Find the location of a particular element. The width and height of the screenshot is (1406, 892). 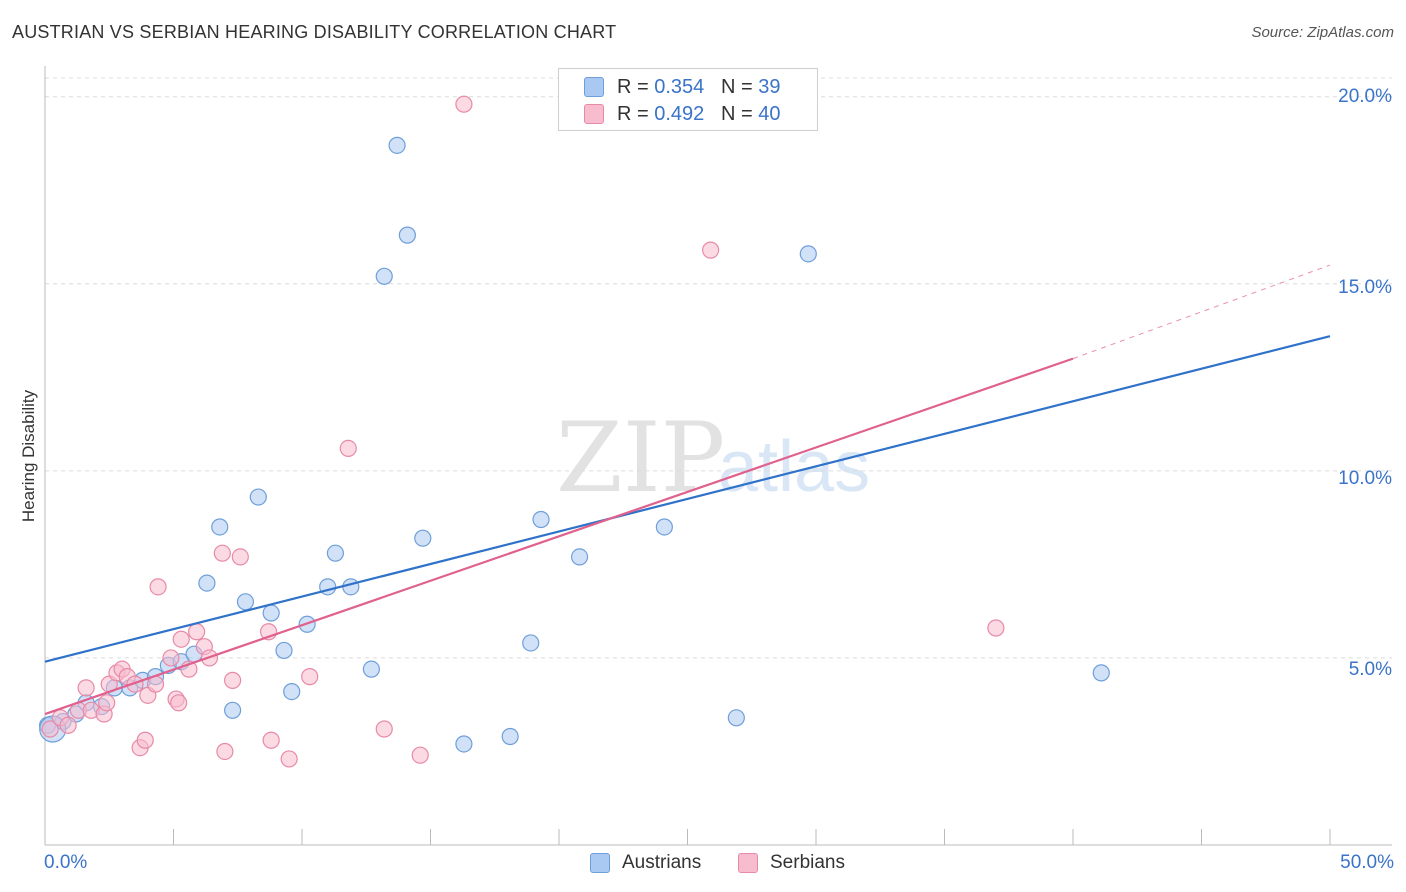

serbians-label: Serbians is located at coordinates (807, 862).